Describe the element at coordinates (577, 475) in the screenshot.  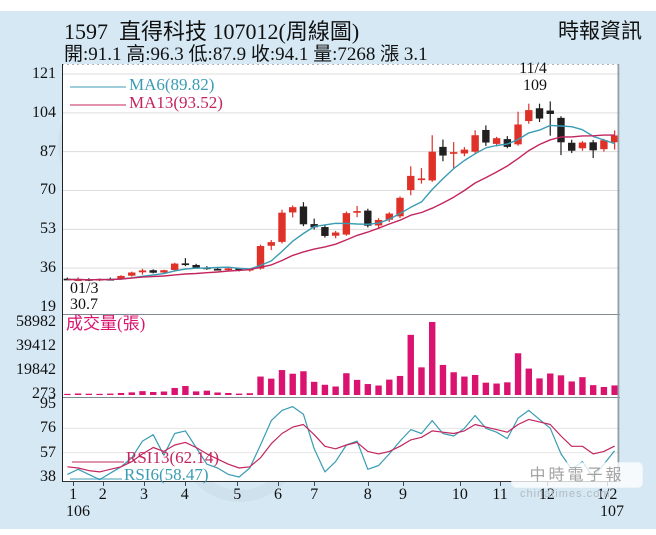
I see `site-watermark-brand: 中時電子報` at that location.